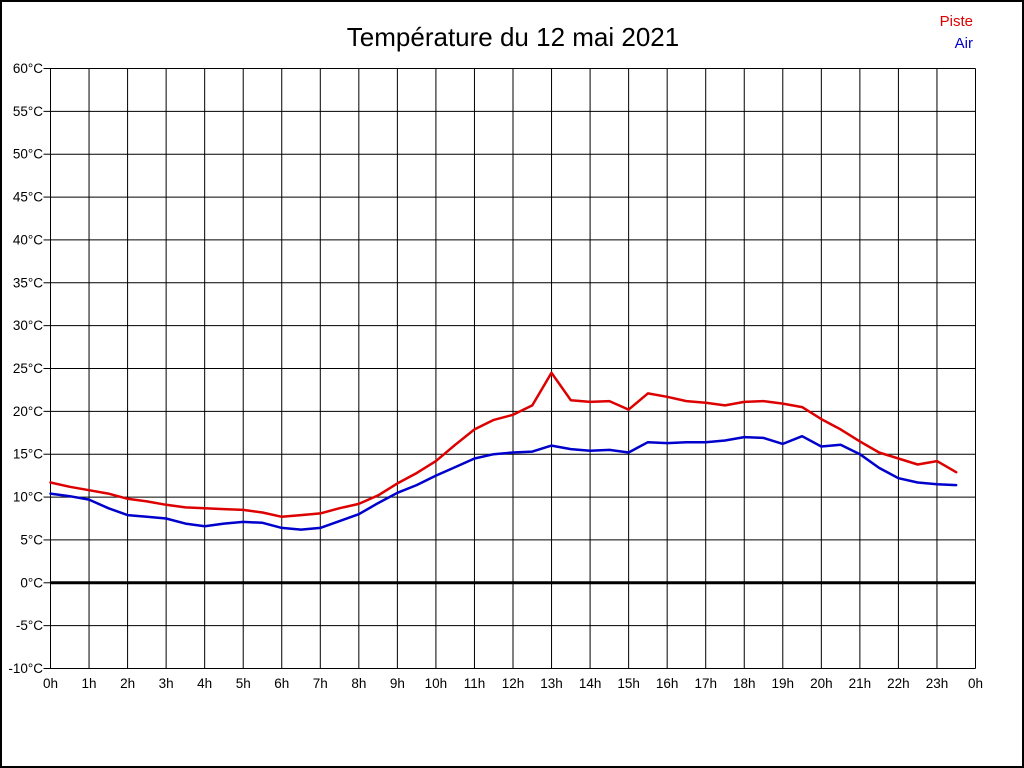 This screenshot has width=1024, height=768. What do you see at coordinates (744, 683) in the screenshot?
I see `x-tick-label: 18h` at bounding box center [744, 683].